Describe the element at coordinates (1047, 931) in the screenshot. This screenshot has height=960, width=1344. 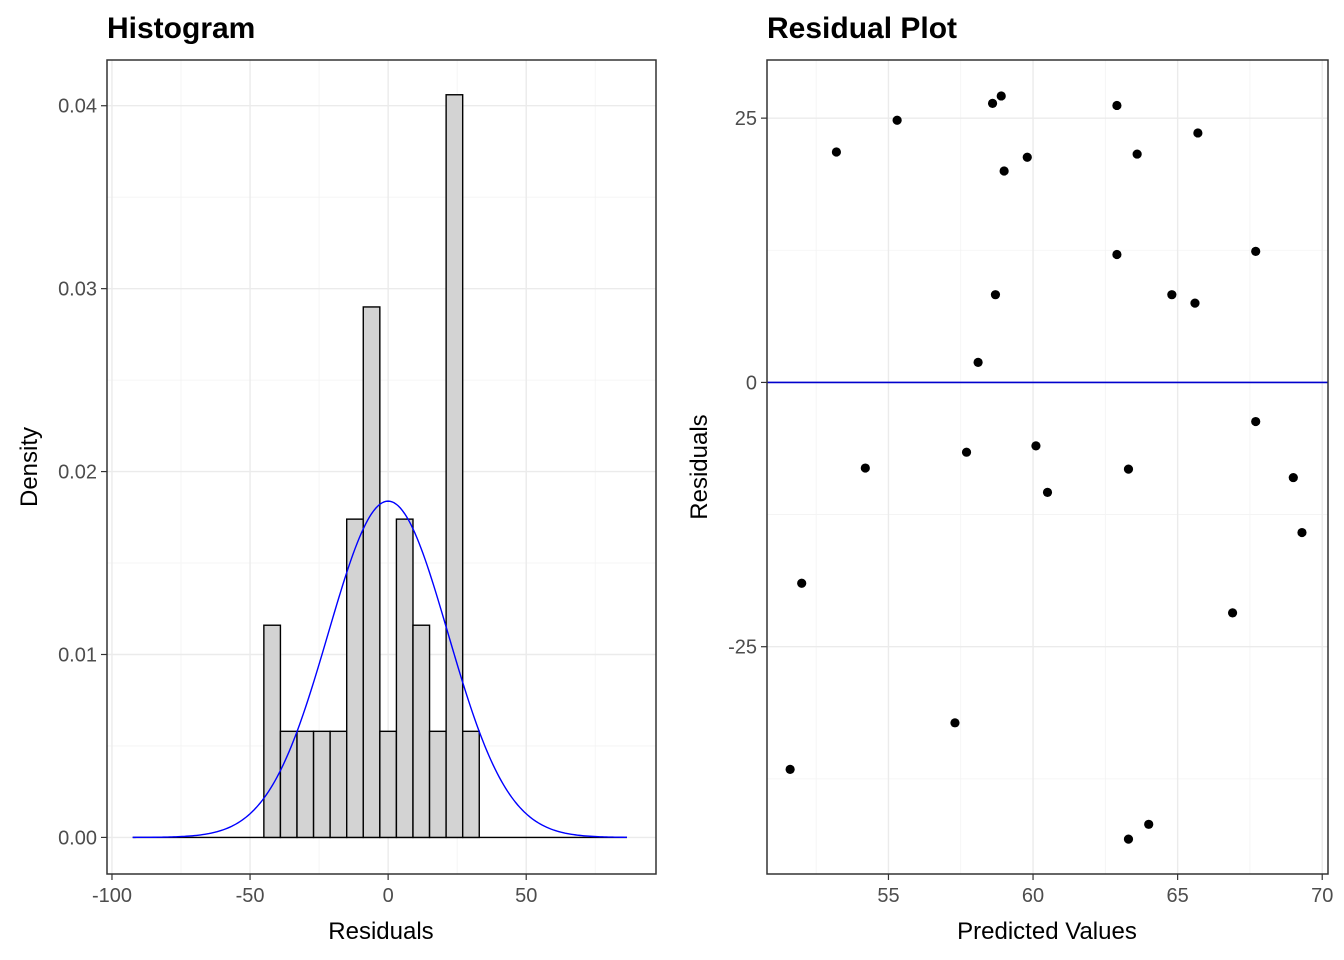
I see `residual-x-axis-label: Predicted Values` at that location.